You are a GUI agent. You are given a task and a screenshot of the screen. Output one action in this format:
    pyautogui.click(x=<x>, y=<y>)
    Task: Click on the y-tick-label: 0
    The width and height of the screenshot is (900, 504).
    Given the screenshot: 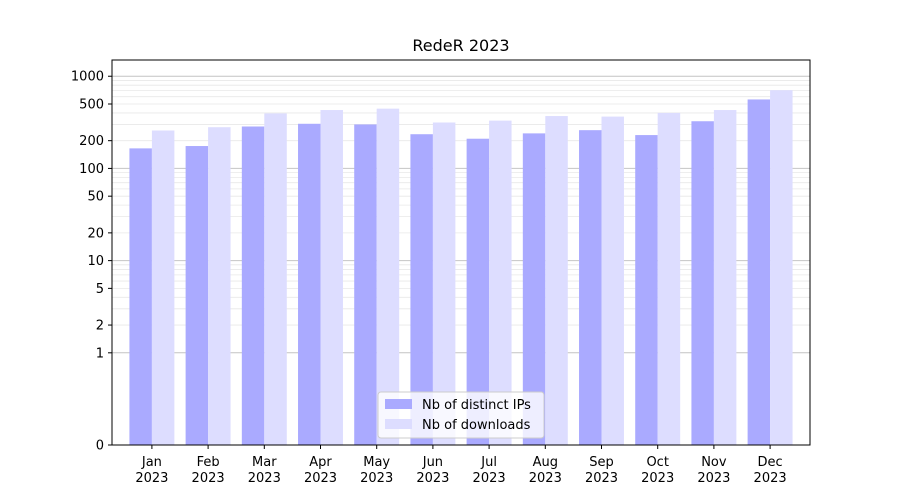 What is the action you would take?
    pyautogui.click(x=100, y=446)
    